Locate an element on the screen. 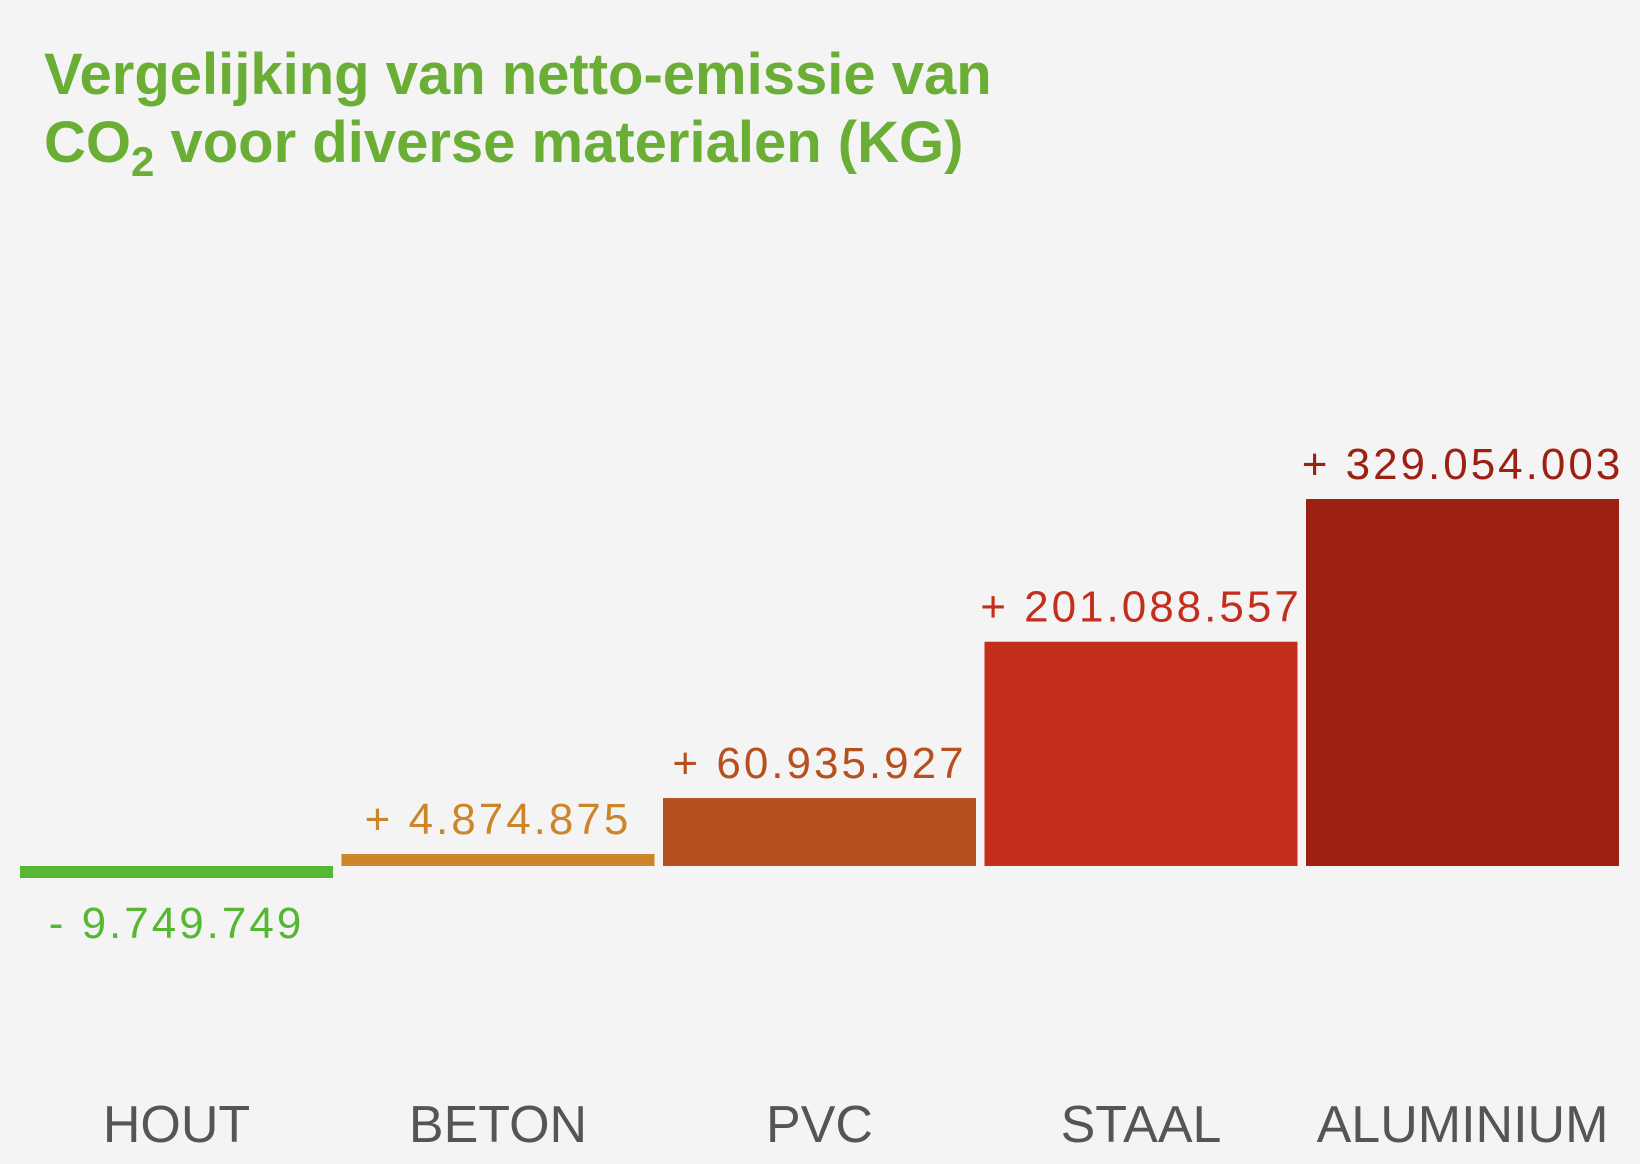 This screenshot has width=1640, height=1164. category-label-pvc: PVC is located at coordinates (819, 1125).